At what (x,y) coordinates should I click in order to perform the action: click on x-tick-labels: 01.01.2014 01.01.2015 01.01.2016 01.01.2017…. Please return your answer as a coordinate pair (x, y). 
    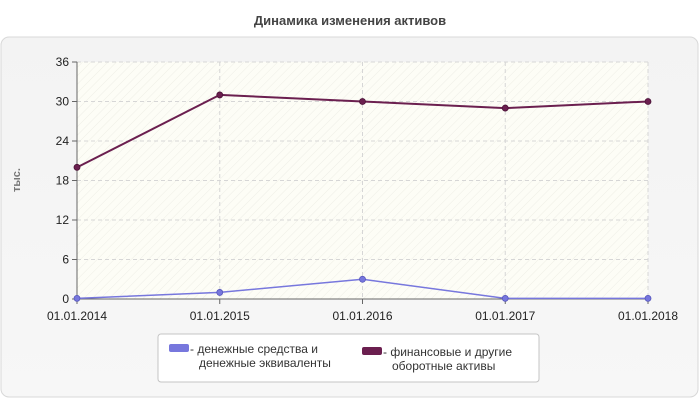
    Looking at the image, I should click on (362, 316).